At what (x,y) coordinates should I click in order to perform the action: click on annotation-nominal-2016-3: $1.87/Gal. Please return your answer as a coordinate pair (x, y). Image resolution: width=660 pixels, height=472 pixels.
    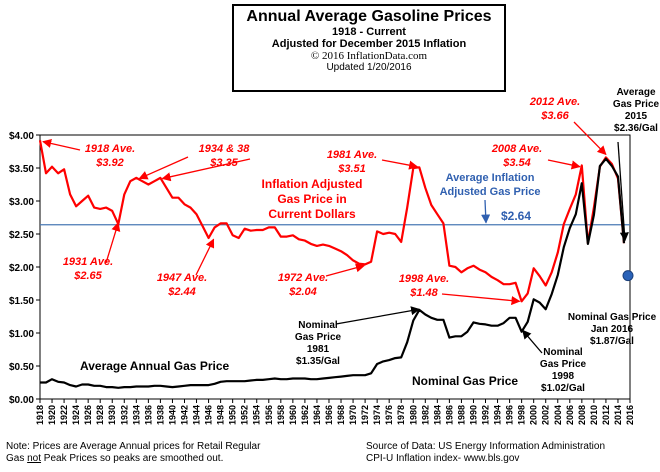
    Looking at the image, I should click on (612, 341).